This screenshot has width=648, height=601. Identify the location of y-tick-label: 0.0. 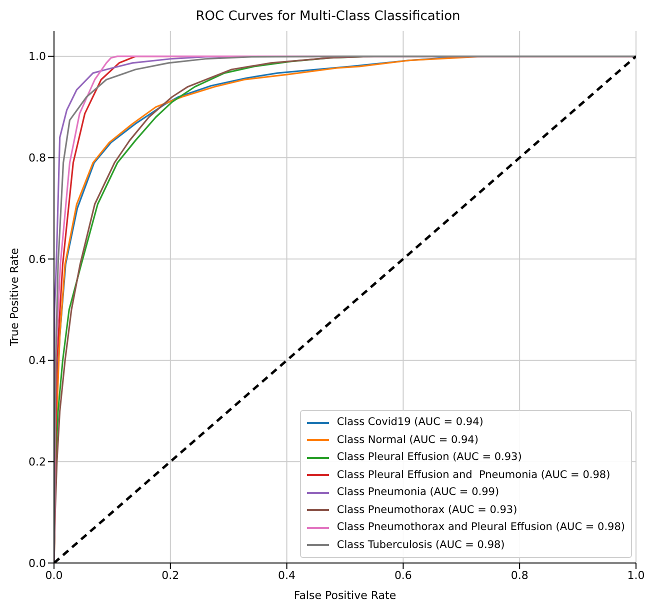
(37, 563).